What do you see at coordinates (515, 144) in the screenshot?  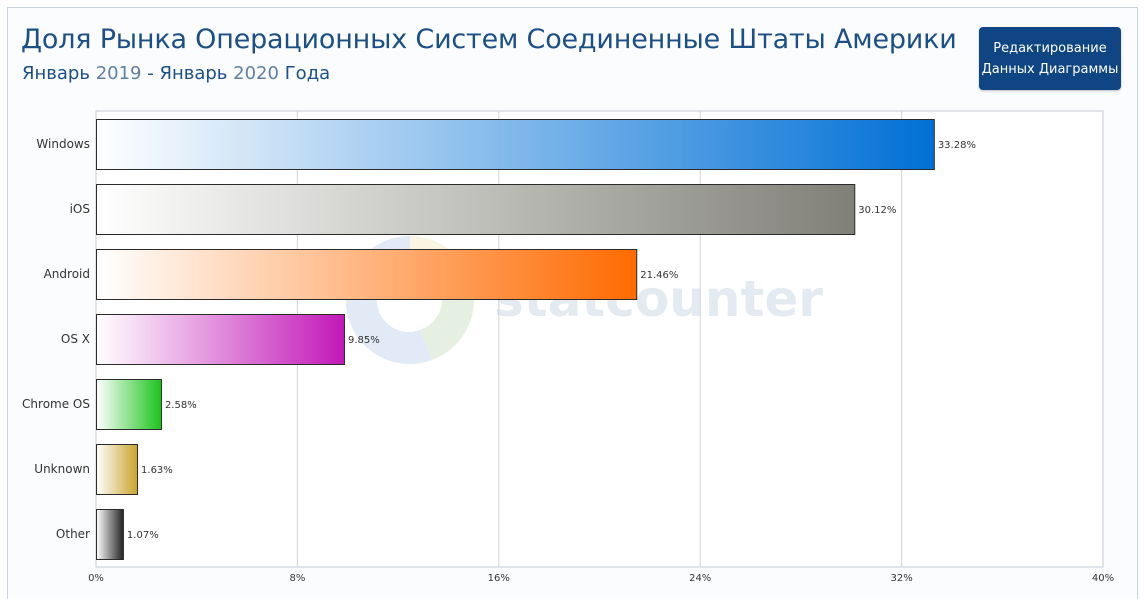 I see `bar-windows` at bounding box center [515, 144].